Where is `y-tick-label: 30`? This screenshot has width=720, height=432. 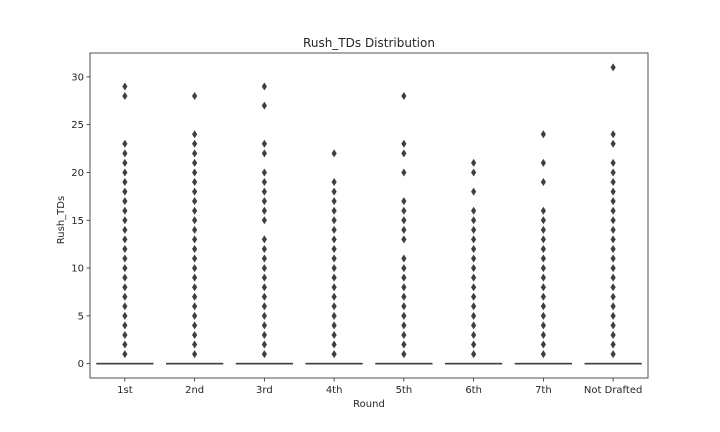 y-tick-label: 30 is located at coordinates (77, 77).